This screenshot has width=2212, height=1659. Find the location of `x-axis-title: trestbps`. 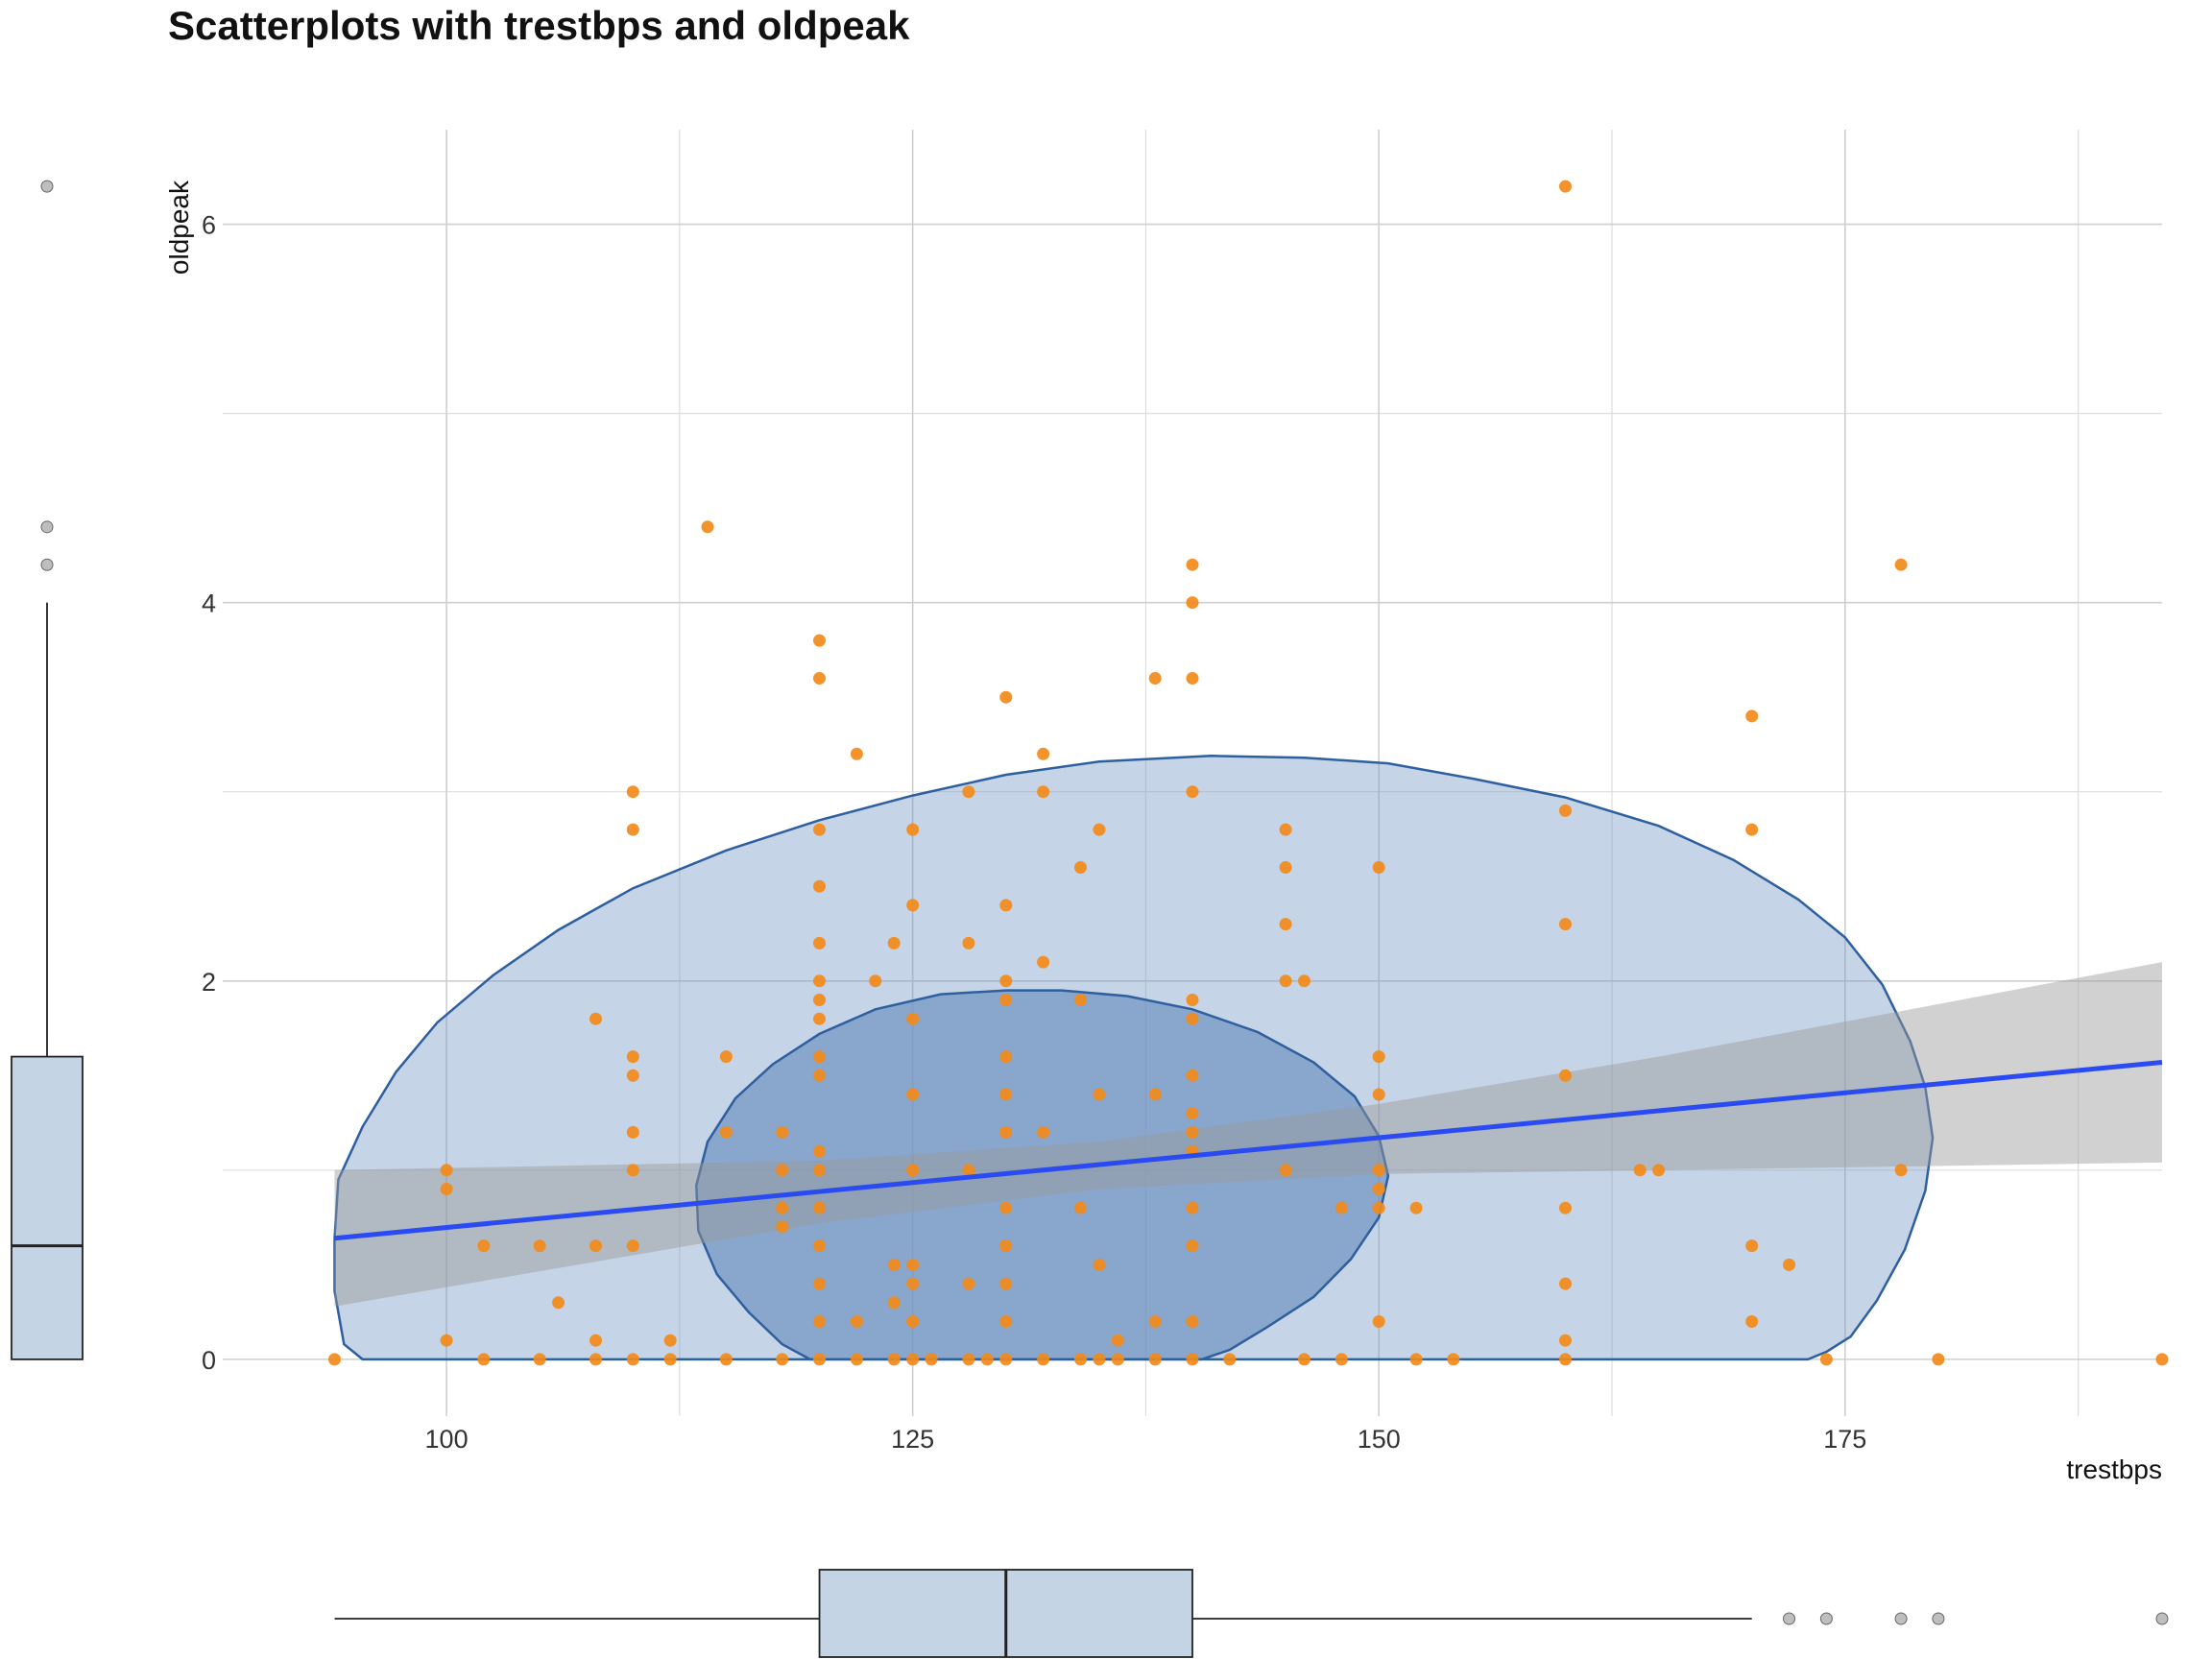

x-axis-title: trestbps is located at coordinates (2114, 1469).